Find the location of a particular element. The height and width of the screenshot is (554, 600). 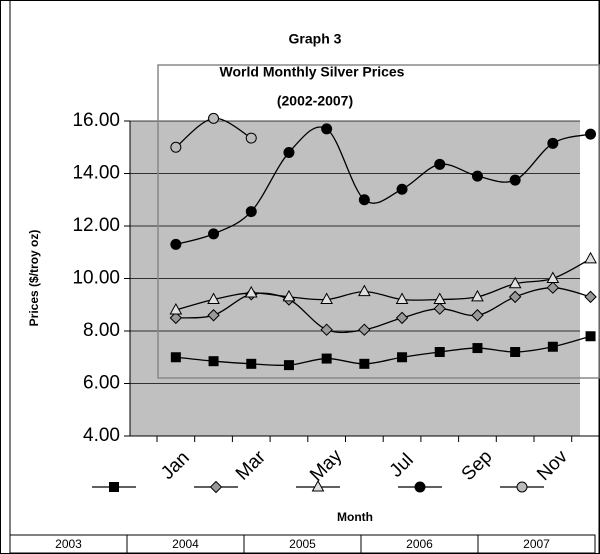

y-tick-label: 12.00 is located at coordinates (96, 225).